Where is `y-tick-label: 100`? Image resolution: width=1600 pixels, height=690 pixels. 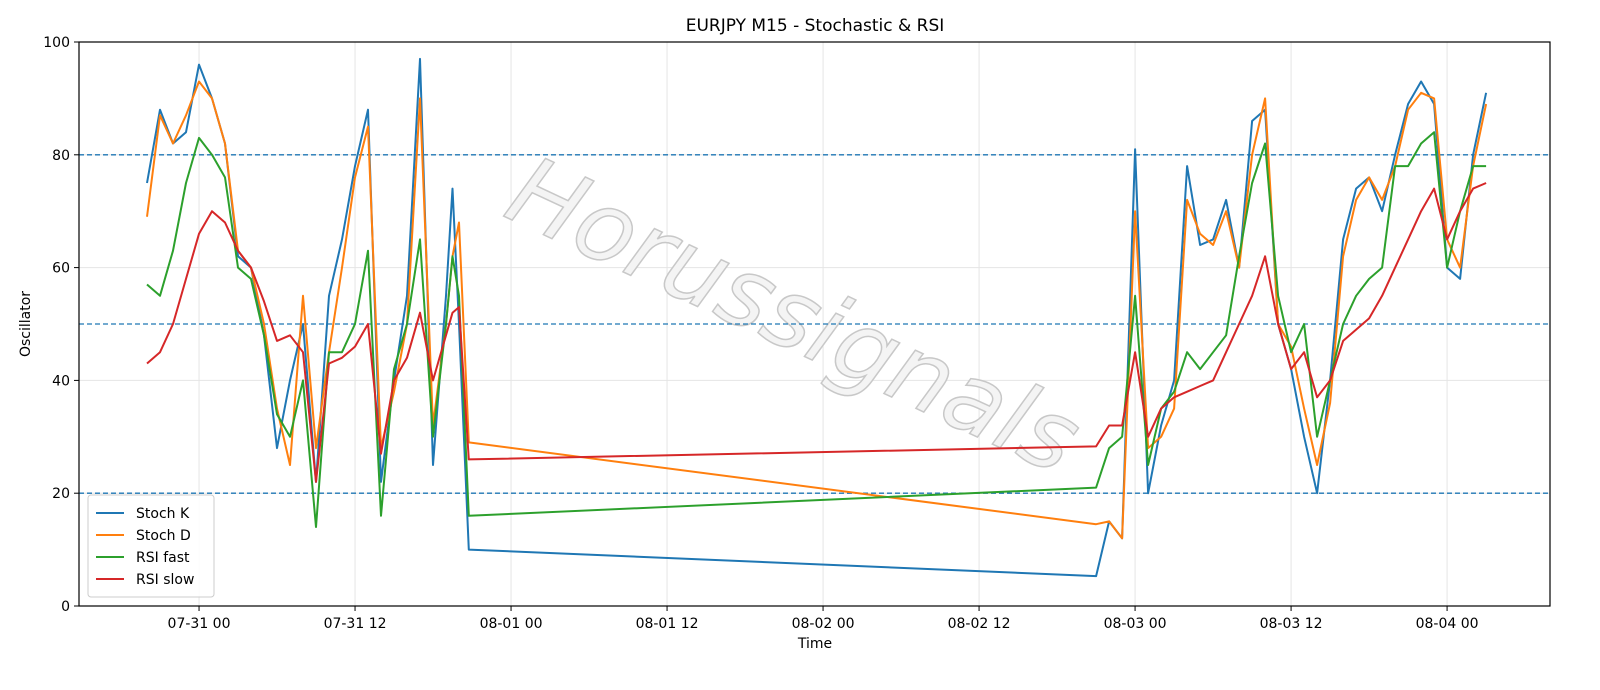
y-tick-label: 100 is located at coordinates (56, 43).